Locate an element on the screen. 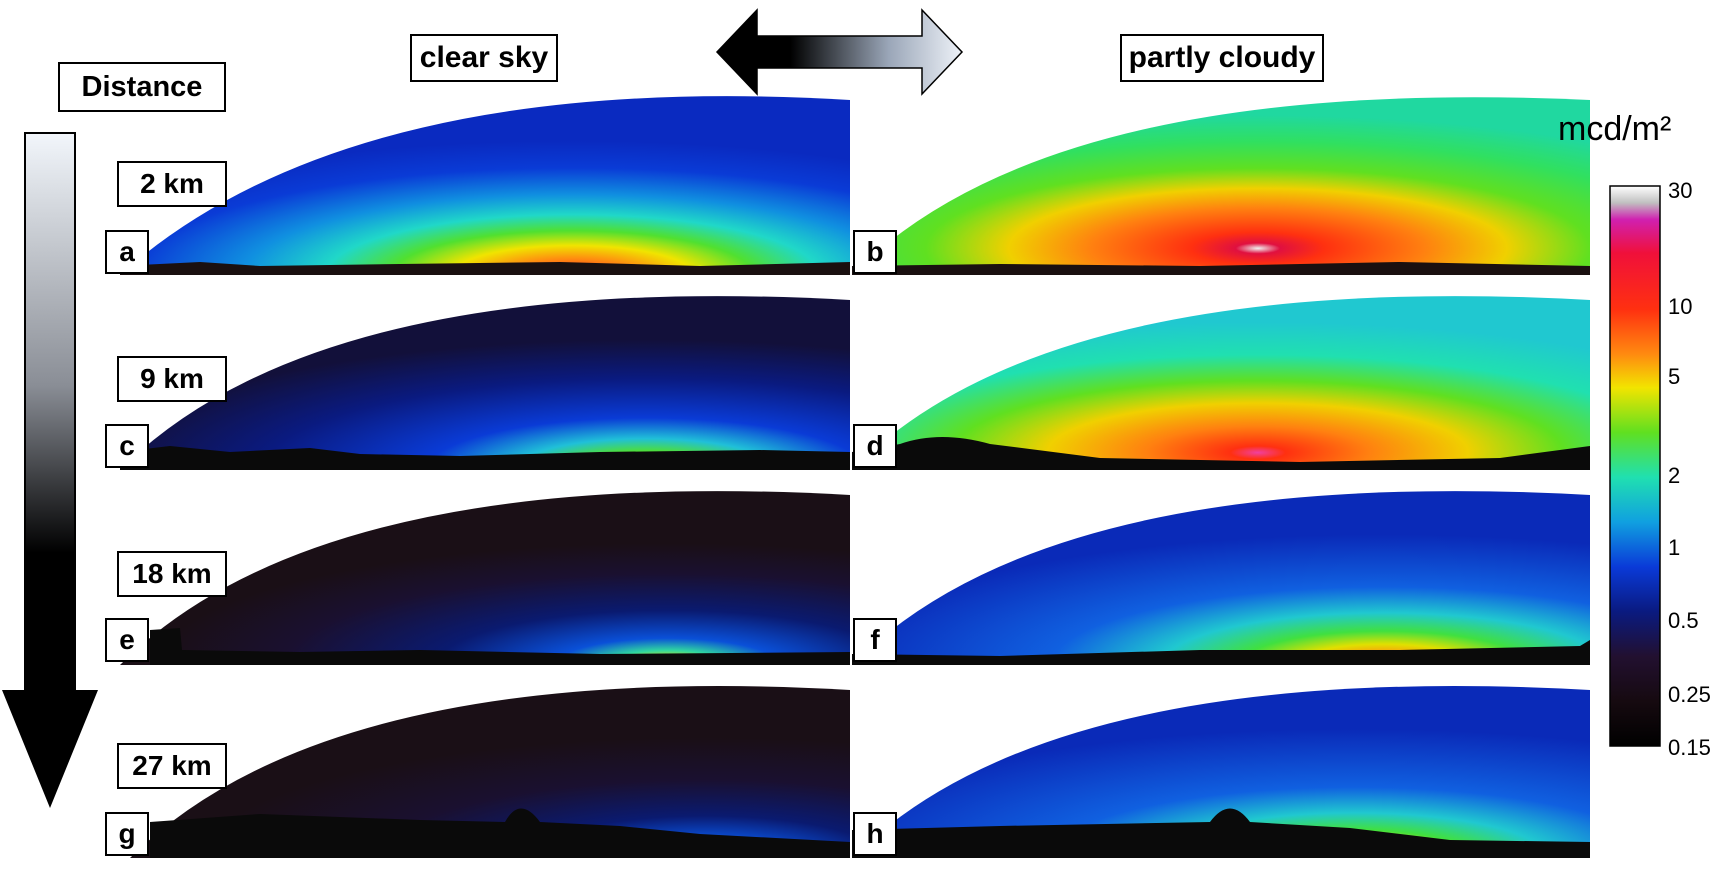 Image resolution: width=1718 pixels, height=877 pixels. distance-arrow is located at coordinates (50, 470).